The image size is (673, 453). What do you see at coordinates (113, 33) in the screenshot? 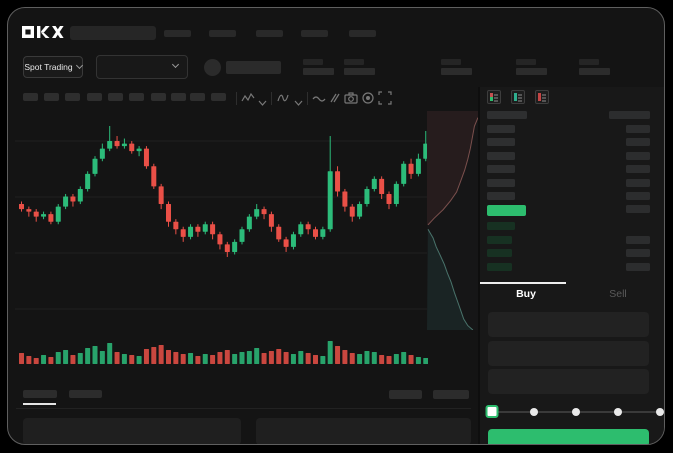
I see `global-search-placeholder` at bounding box center [113, 33].